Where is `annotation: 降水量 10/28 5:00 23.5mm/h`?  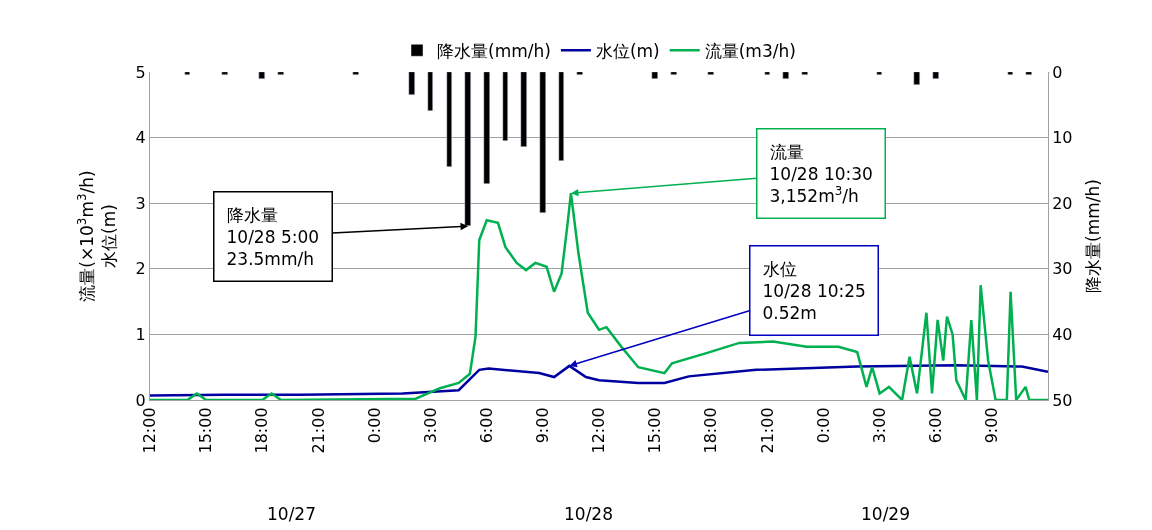 annotation: 降水量 10/28 5:00 23.5mm/h is located at coordinates (273, 236).